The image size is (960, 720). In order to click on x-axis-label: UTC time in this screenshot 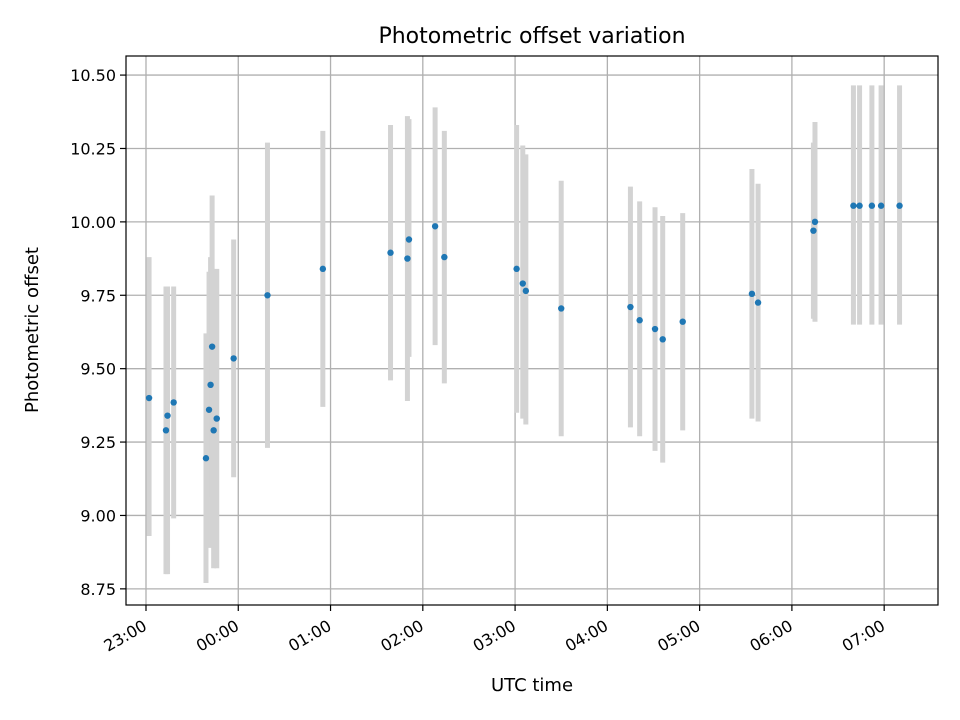, I will do `click(532, 685)`.